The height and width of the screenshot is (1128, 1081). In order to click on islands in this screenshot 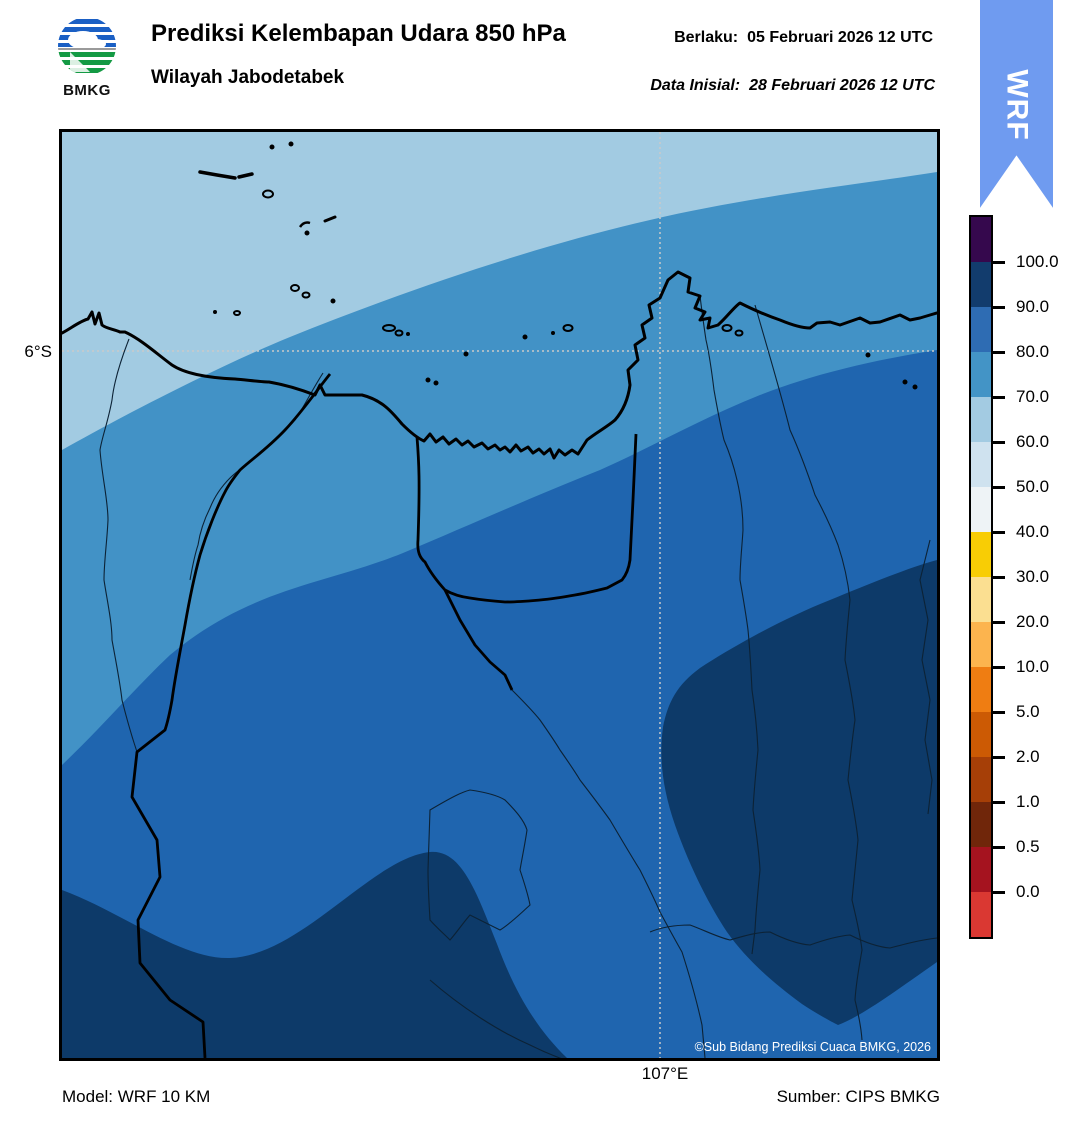, I will do `click(558, 265)`.